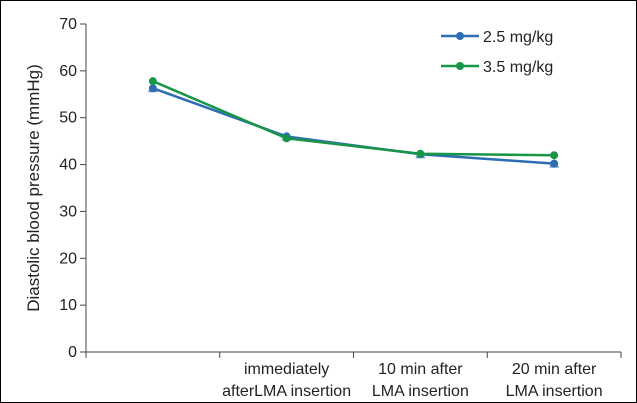 This screenshot has width=637, height=403. What do you see at coordinates (518, 67) in the screenshot?
I see `legend-label: 3.5 mg/kg` at bounding box center [518, 67].